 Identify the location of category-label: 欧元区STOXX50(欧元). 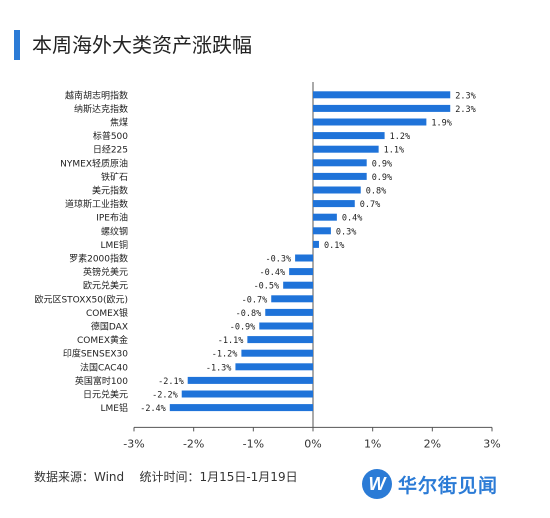
(81, 299).